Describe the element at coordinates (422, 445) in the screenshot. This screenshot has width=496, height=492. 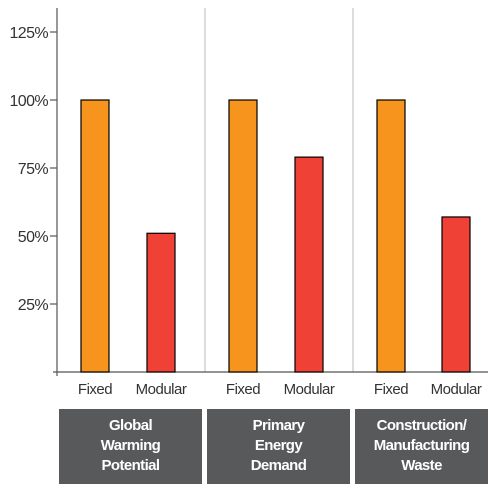
I see `group-label-line: Manufacturing` at that location.